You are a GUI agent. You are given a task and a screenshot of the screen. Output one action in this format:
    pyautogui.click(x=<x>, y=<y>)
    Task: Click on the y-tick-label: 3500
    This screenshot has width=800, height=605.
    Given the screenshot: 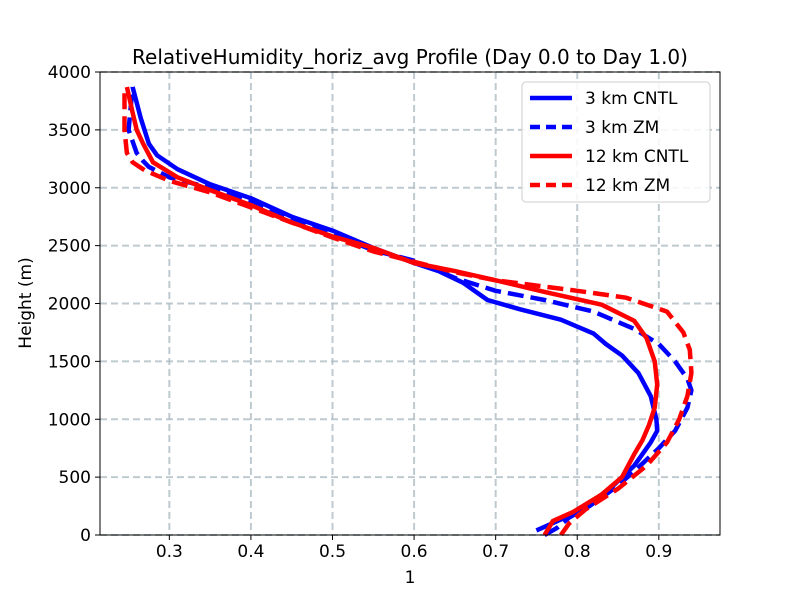 What is the action you would take?
    pyautogui.click(x=69, y=131)
    